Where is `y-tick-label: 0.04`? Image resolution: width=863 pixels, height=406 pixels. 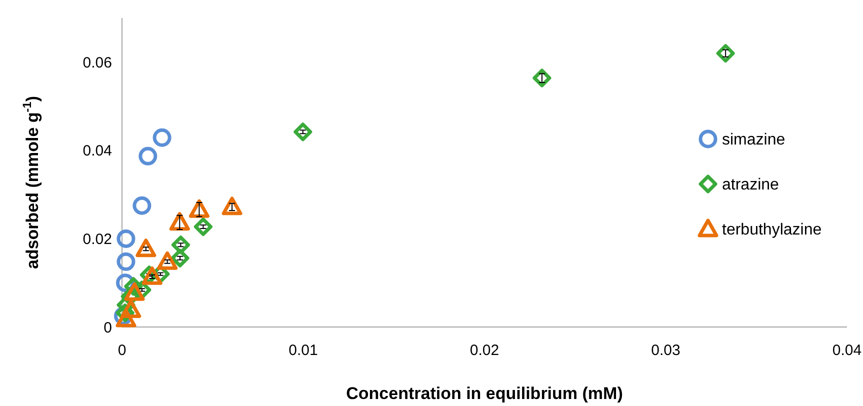
y-tick-label: 0.04 is located at coordinates (97, 151).